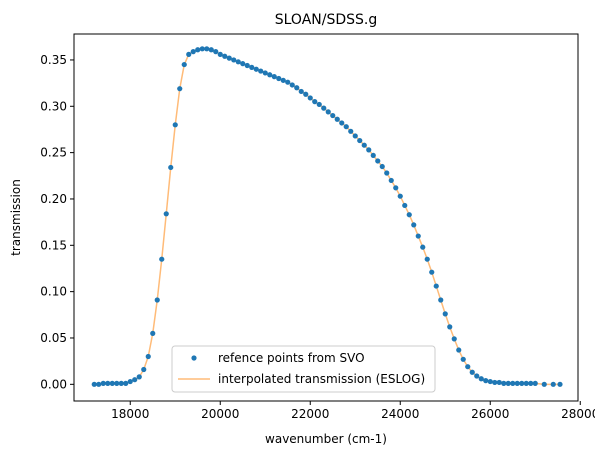 The height and width of the screenshot is (455, 595). Describe the element at coordinates (400, 414) in the screenshot. I see `x-tick-label: 24000` at that location.